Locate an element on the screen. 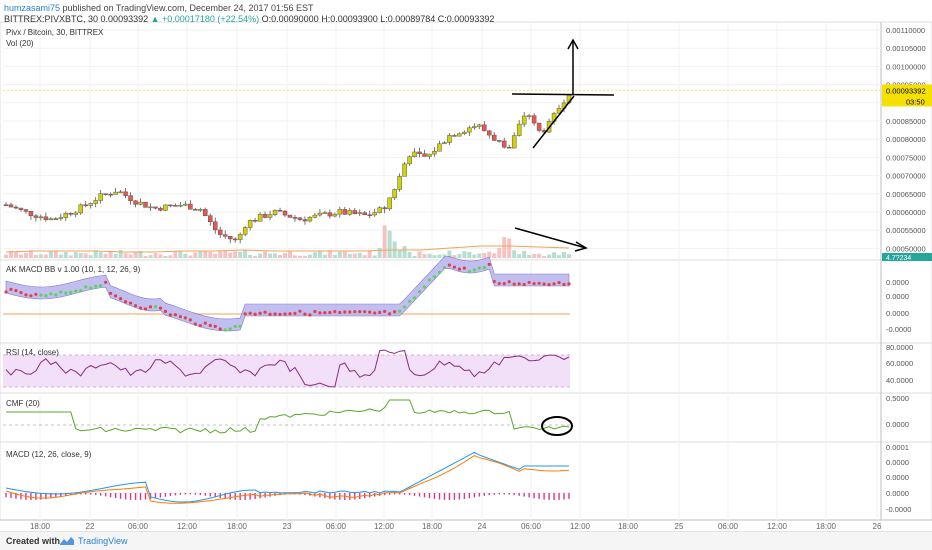  cmf-label: CMF (20) is located at coordinates (23, 403).